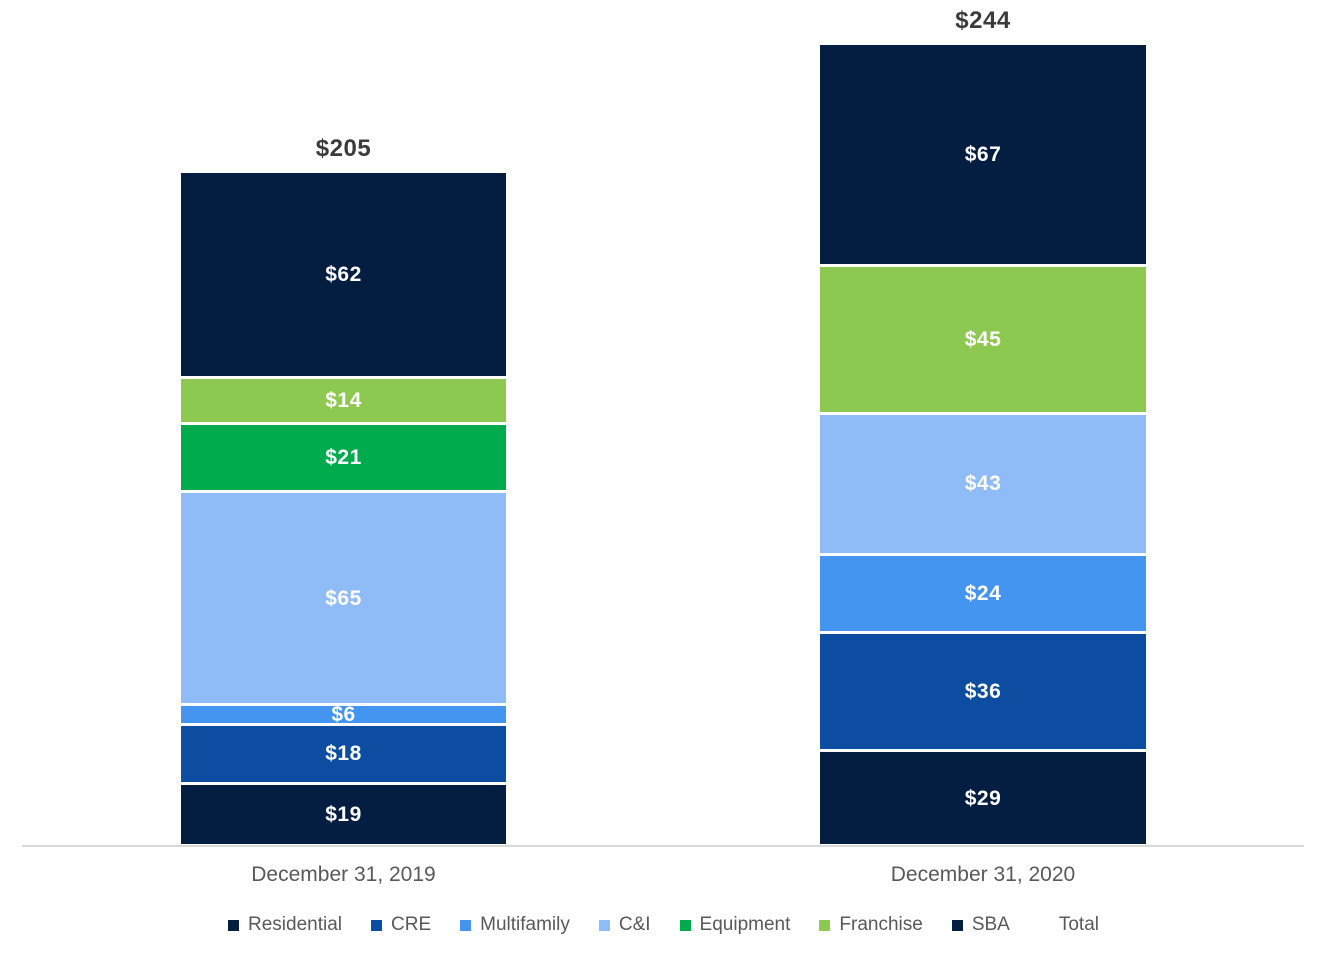 The height and width of the screenshot is (961, 1327). What do you see at coordinates (343, 148) in the screenshot?
I see `total-label-december-31-2019: $205` at bounding box center [343, 148].